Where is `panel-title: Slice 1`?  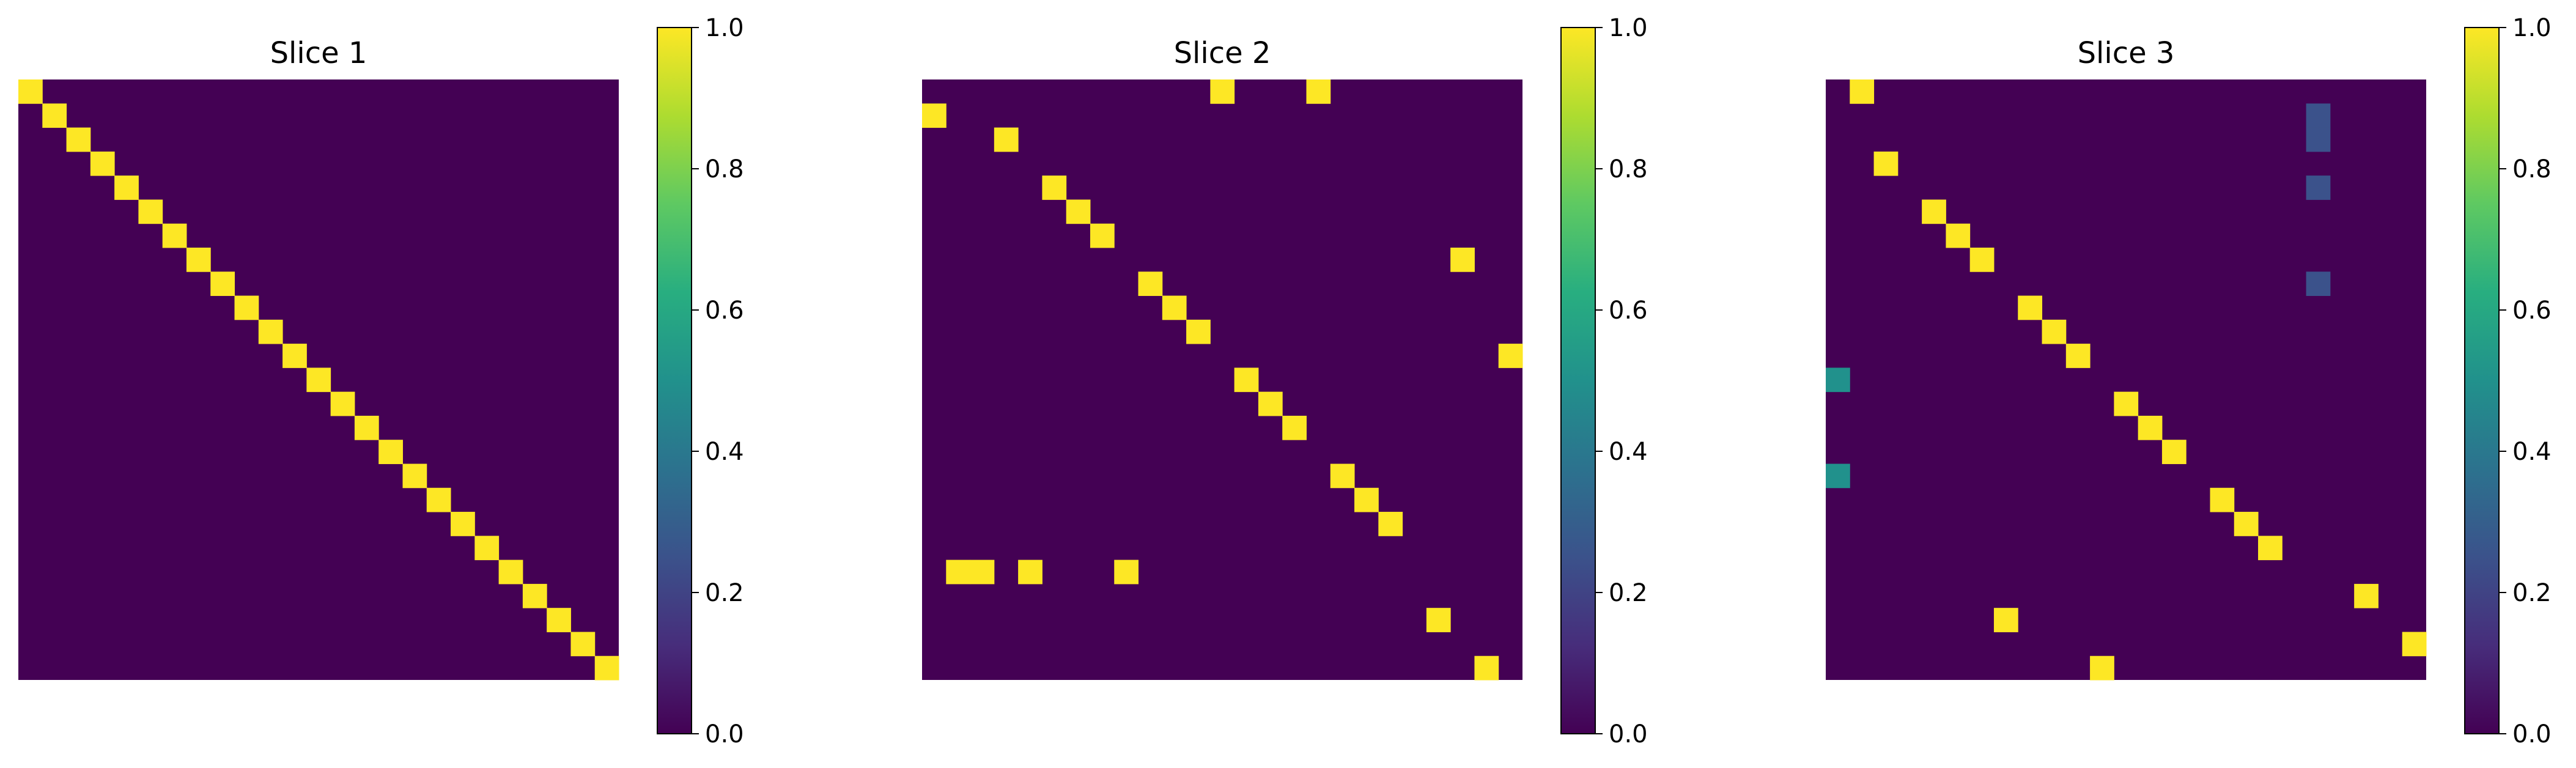
panel-title: Slice 1 is located at coordinates (318, 53).